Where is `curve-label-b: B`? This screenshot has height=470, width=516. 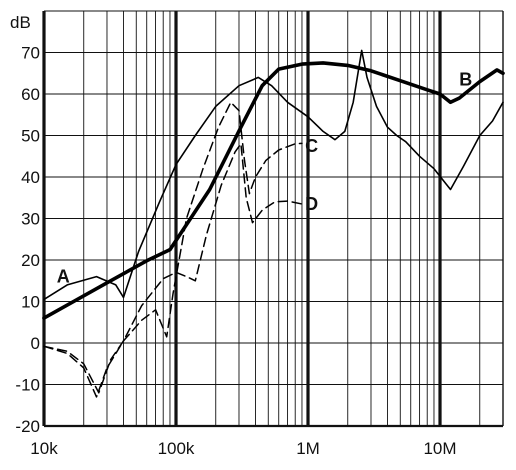 curve-label-b: B is located at coordinates (465, 79).